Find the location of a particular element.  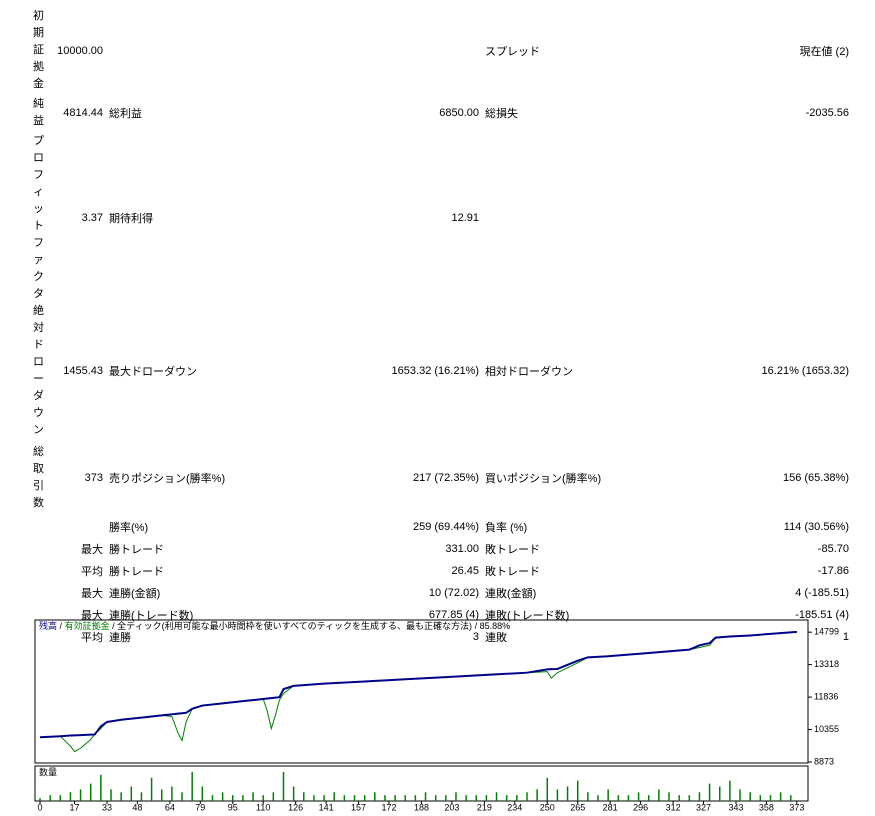

volume-label: 数量 is located at coordinates (48, 771).